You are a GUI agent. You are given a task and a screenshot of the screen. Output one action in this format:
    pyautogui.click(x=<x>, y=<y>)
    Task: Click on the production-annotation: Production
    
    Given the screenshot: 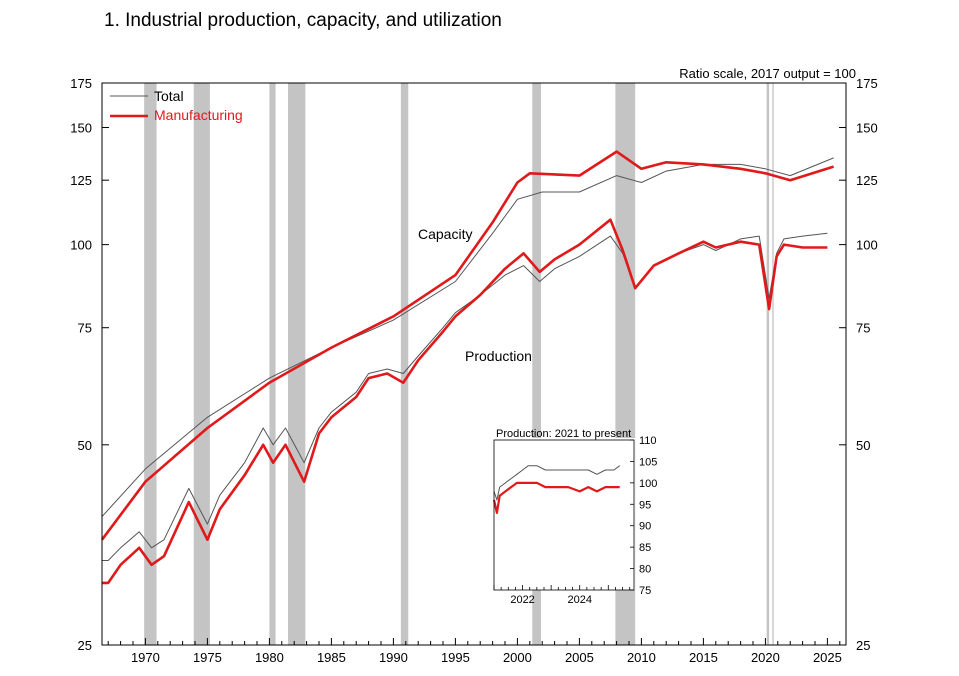 What is the action you would take?
    pyautogui.click(x=498, y=356)
    